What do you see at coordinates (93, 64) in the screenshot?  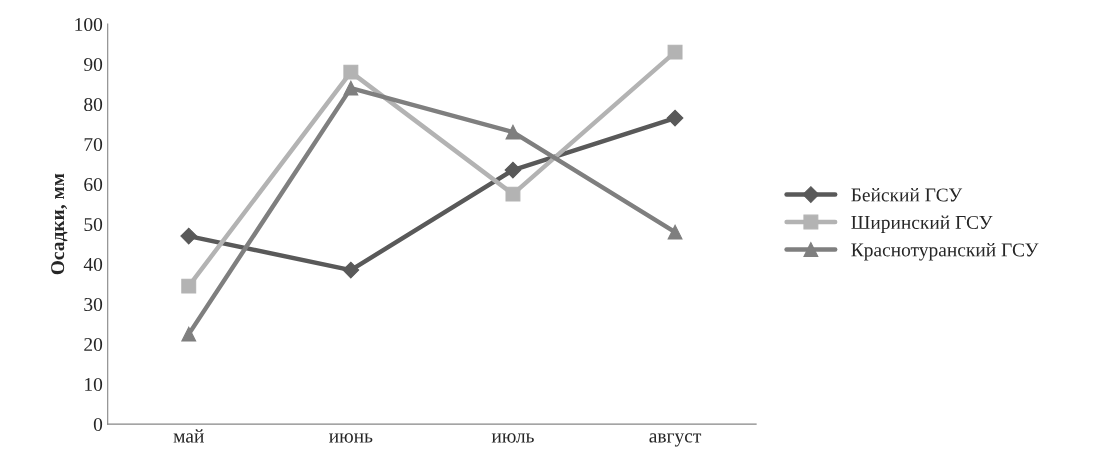 I see `y-tick-label: 90` at bounding box center [93, 64].